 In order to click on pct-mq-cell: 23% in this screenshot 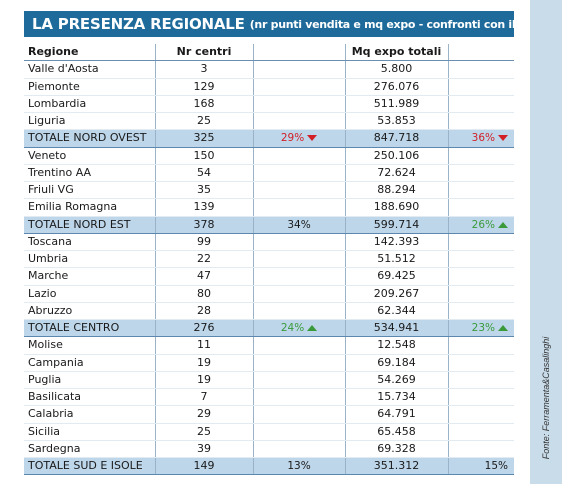, I will do `click(480, 328)`.